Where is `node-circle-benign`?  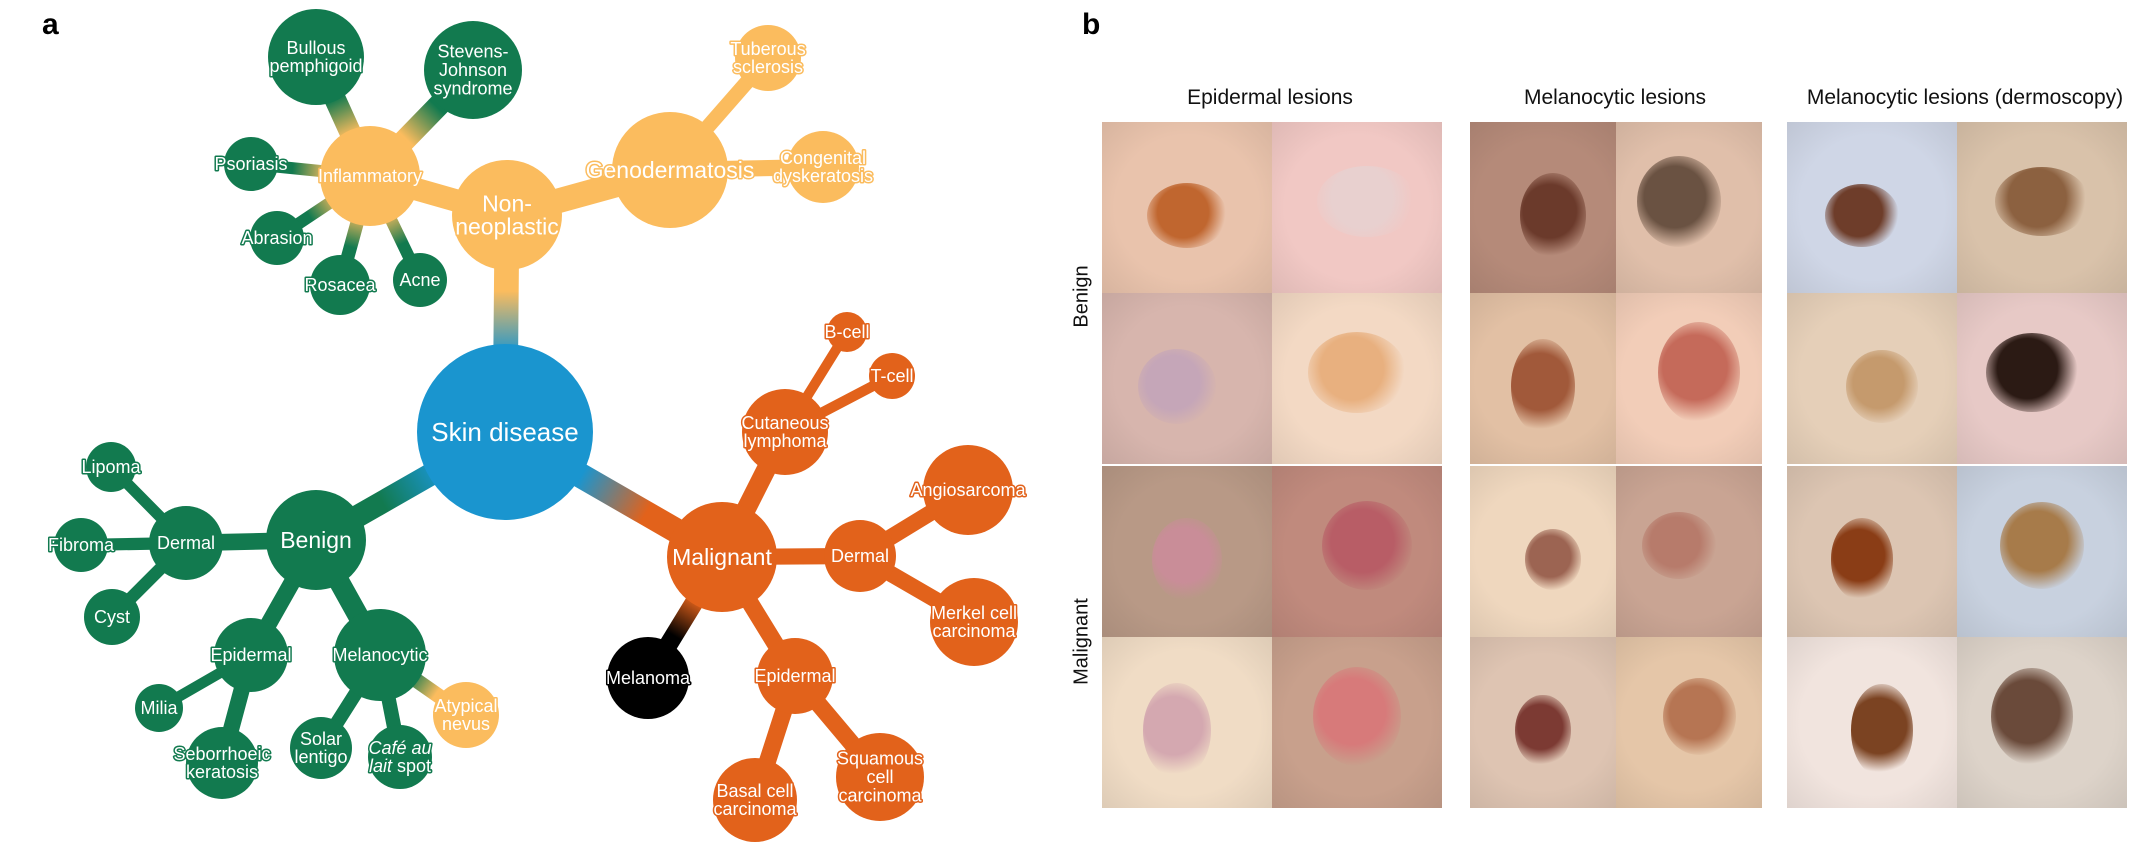
node-circle-benign is located at coordinates (316, 540).